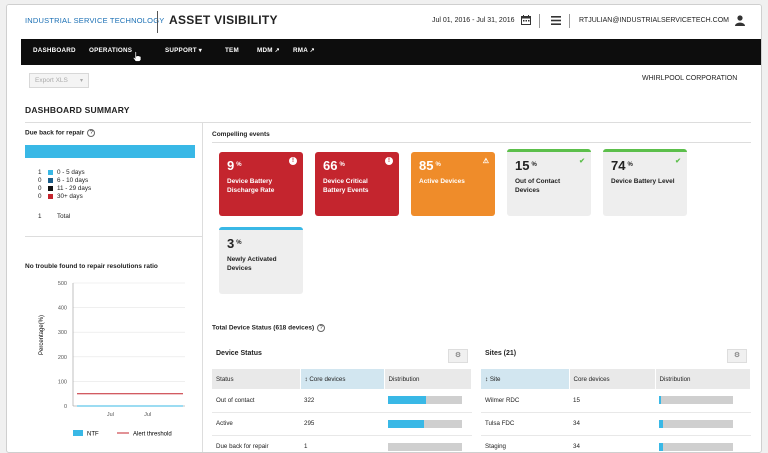  I want to click on sites-title: Sites (21), so click(501, 353).